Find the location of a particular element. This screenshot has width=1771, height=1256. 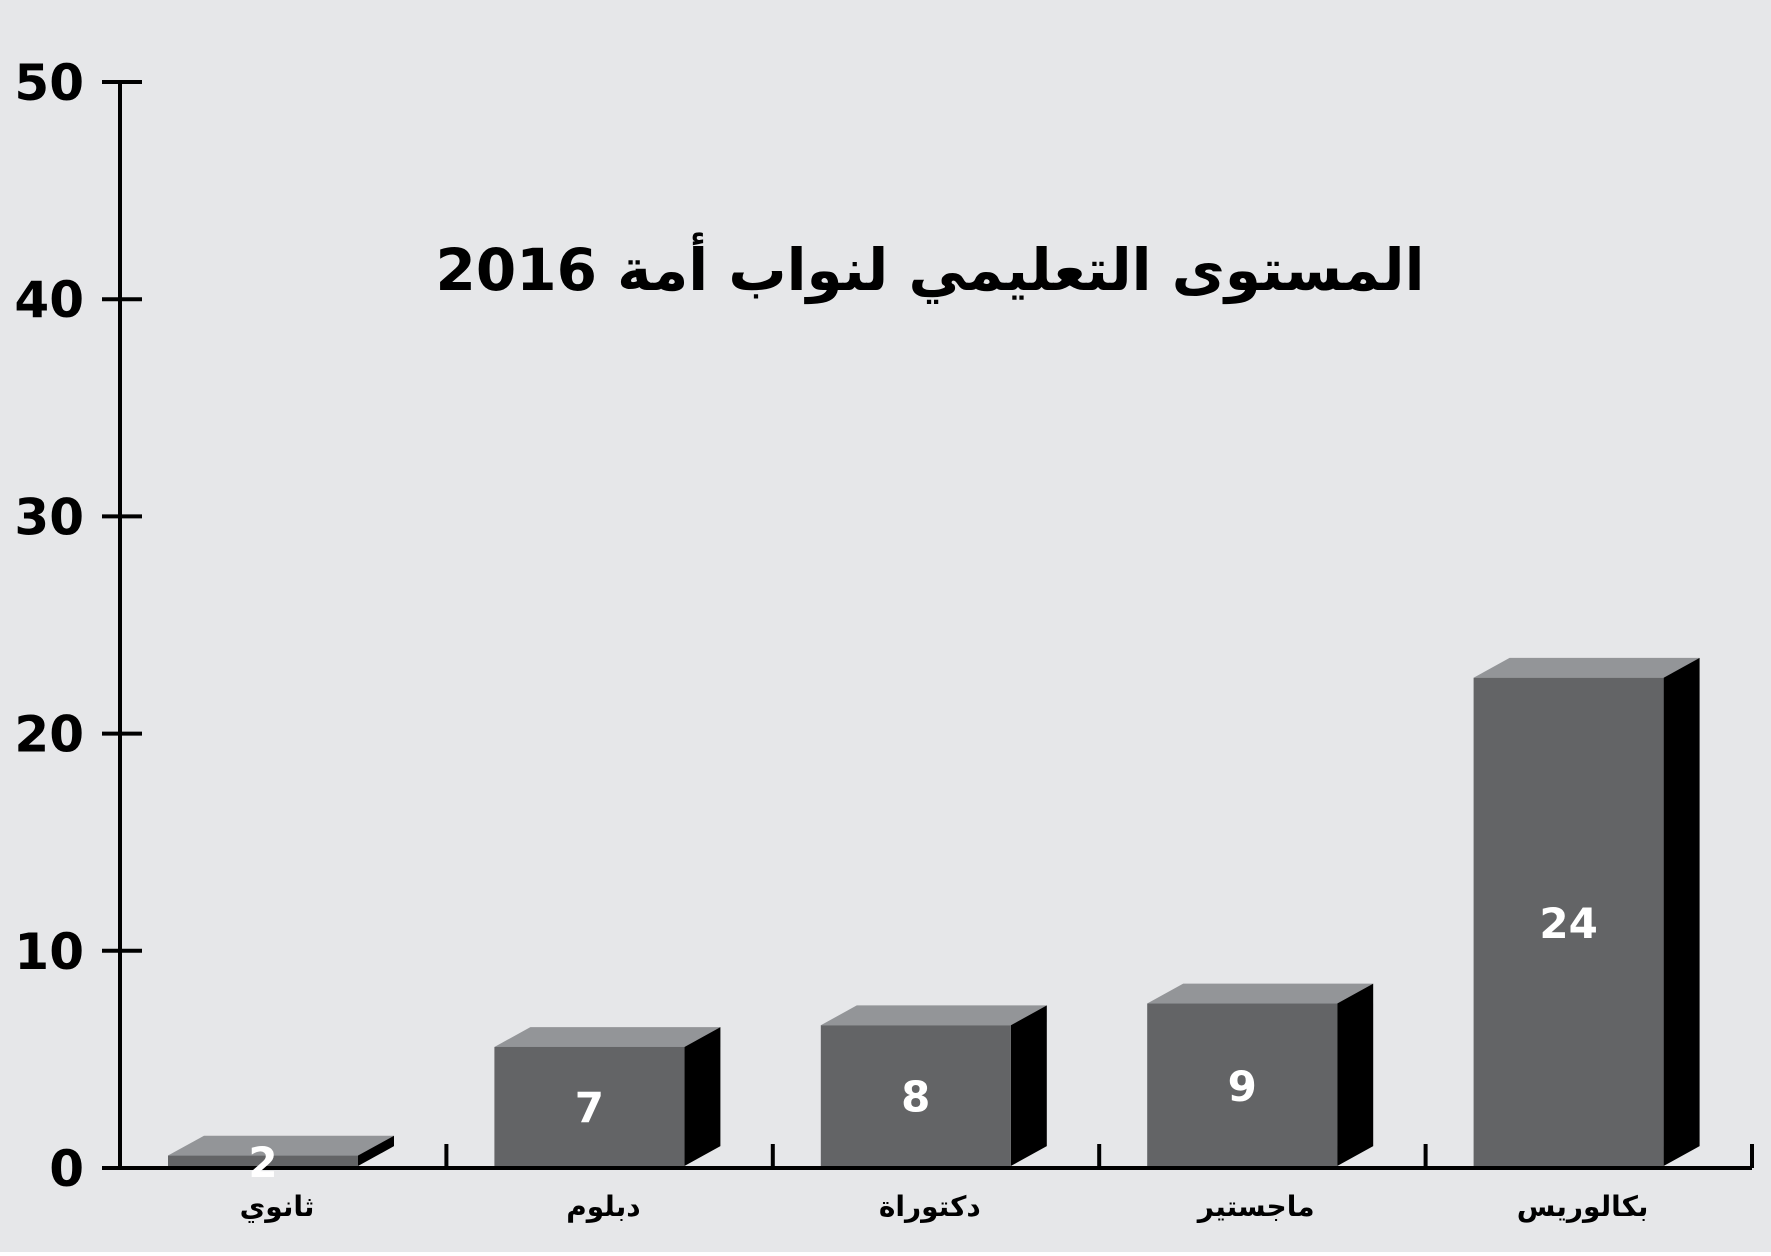

bar-value-label: 2 is located at coordinates (262, 1162).